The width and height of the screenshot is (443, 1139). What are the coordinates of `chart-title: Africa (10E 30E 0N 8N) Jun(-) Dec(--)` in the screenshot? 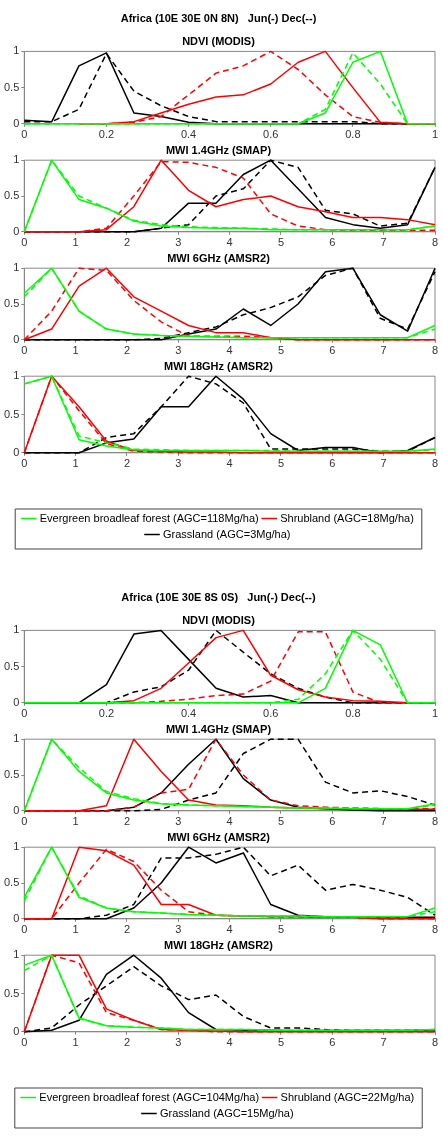 It's located at (218, 17).